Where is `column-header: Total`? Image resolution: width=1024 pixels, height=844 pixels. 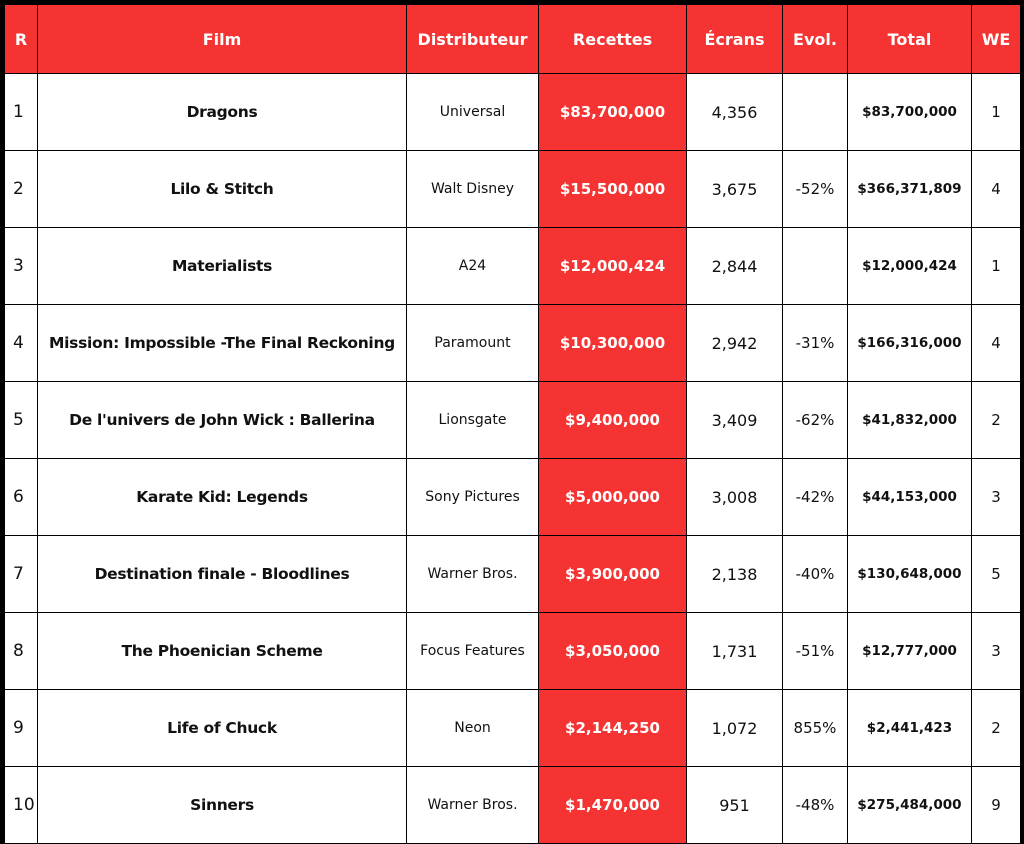 column-header: Total is located at coordinates (909, 39).